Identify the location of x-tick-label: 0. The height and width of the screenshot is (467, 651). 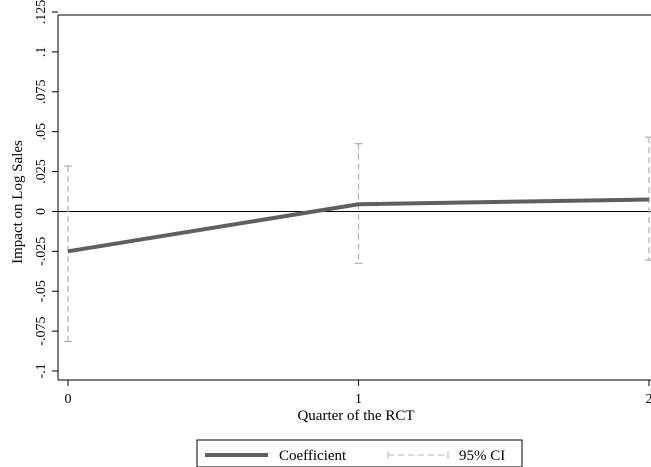
(68, 399).